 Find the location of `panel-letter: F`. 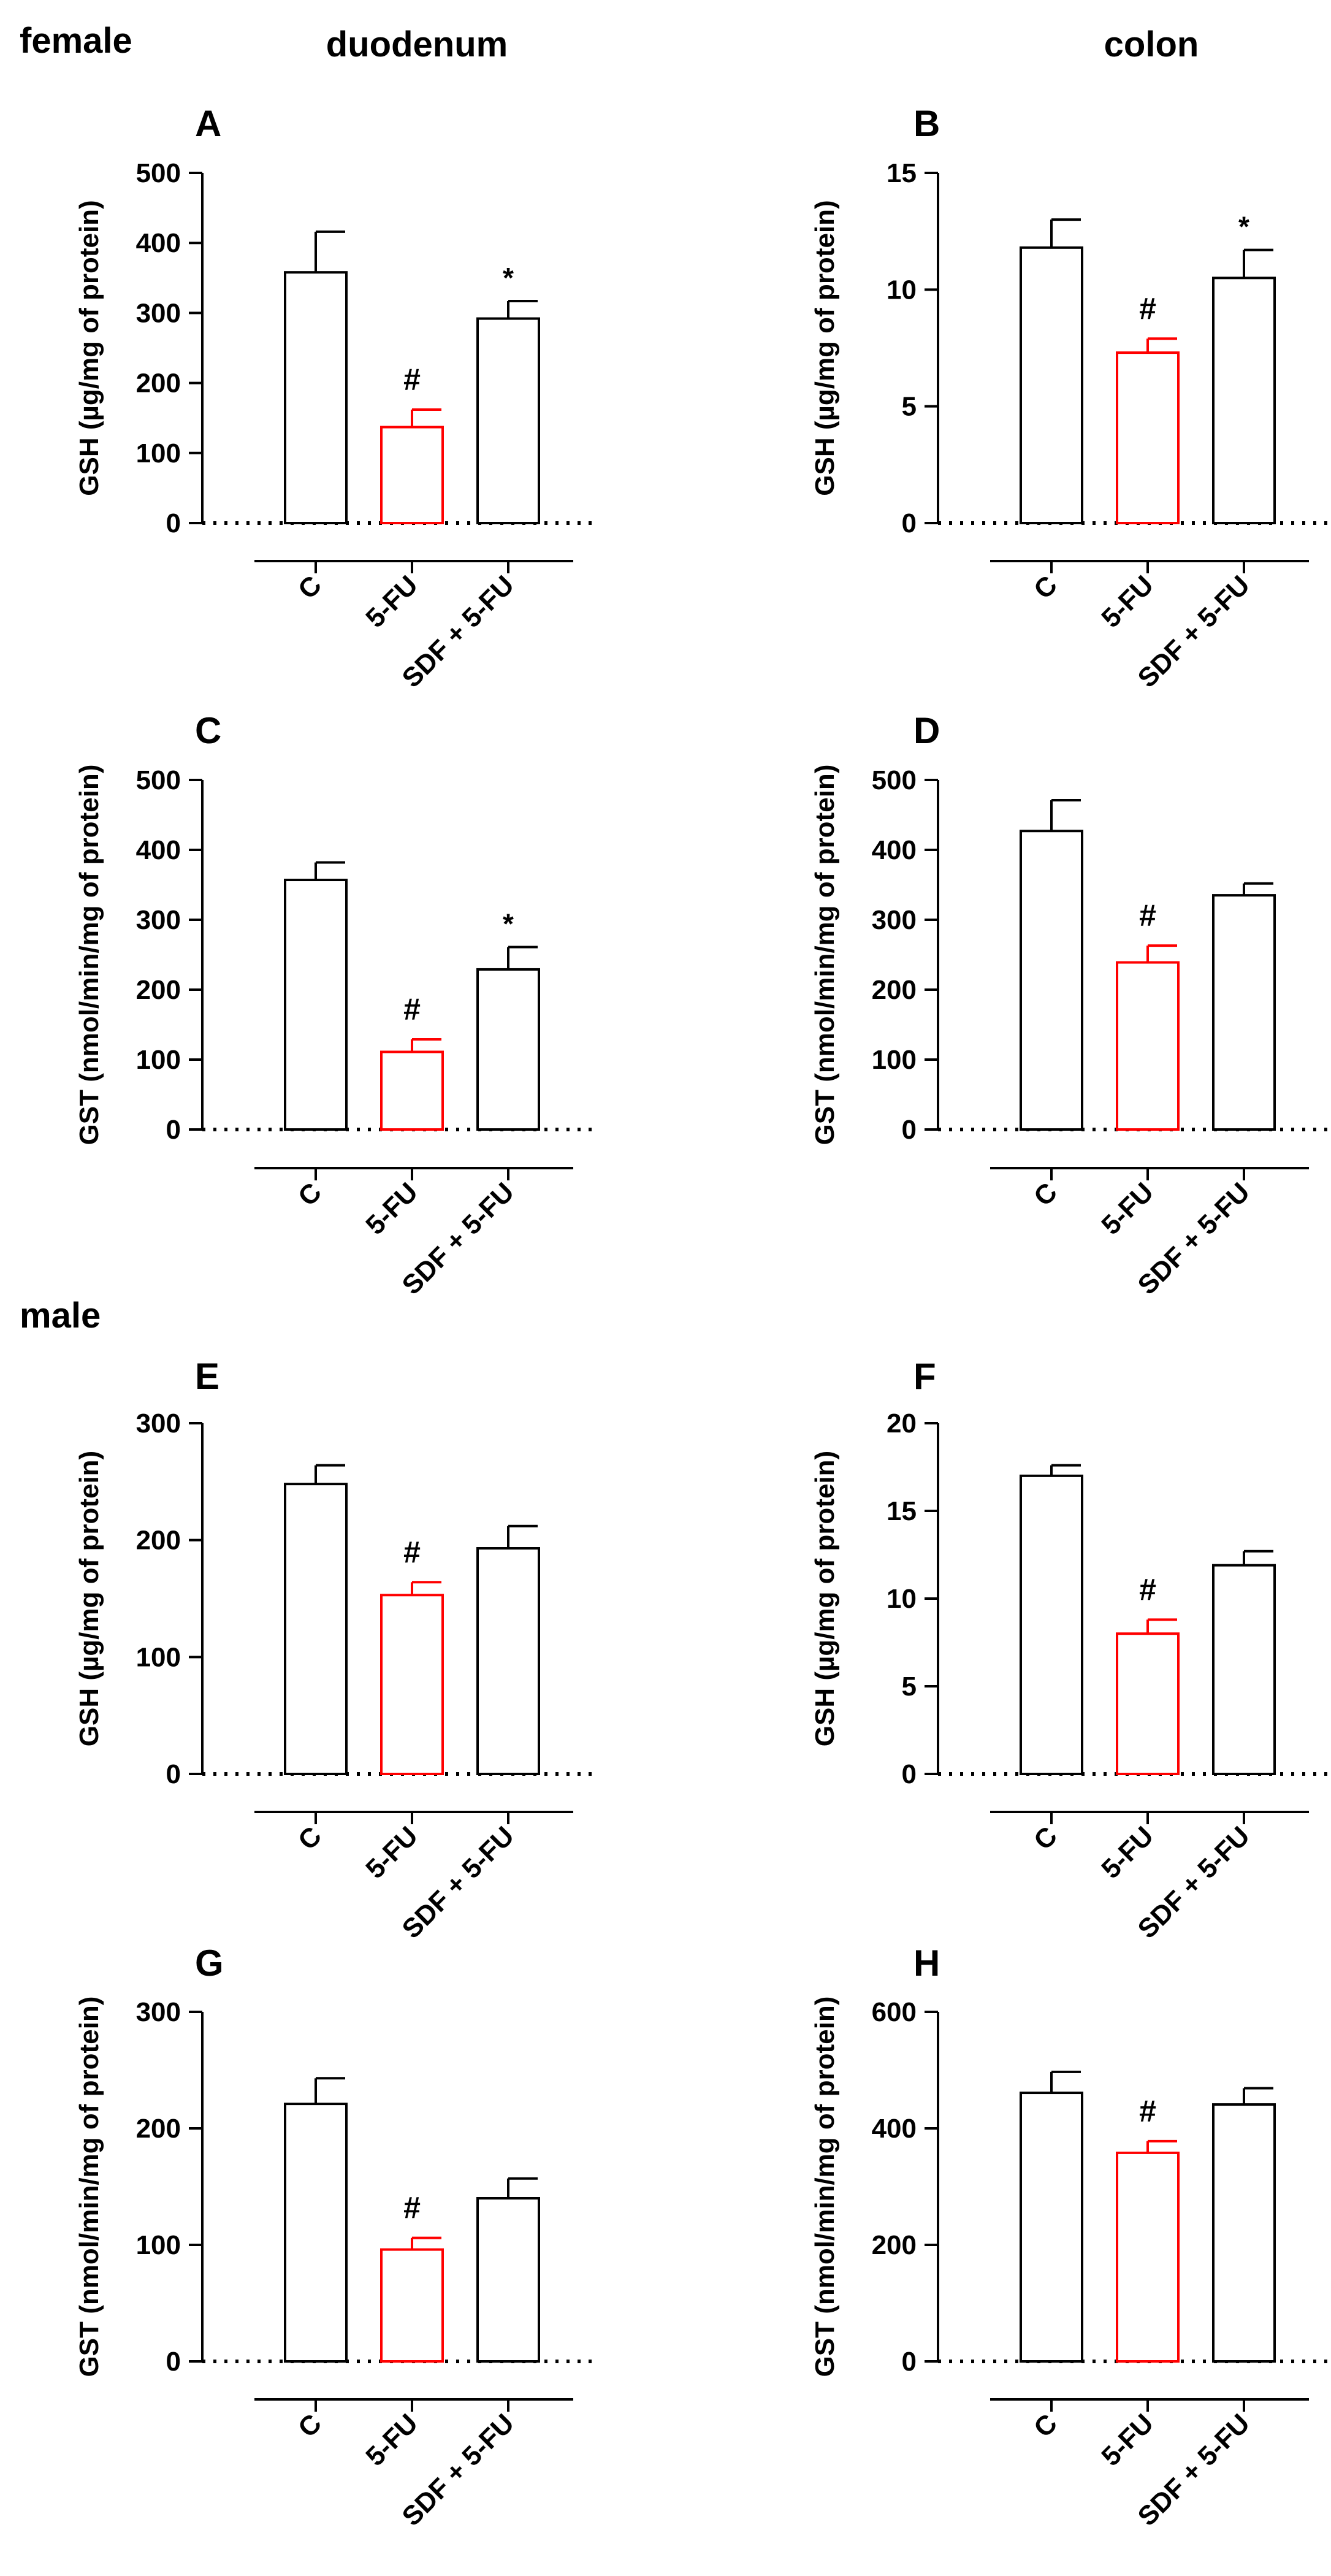

panel-letter: F is located at coordinates (924, 1376).